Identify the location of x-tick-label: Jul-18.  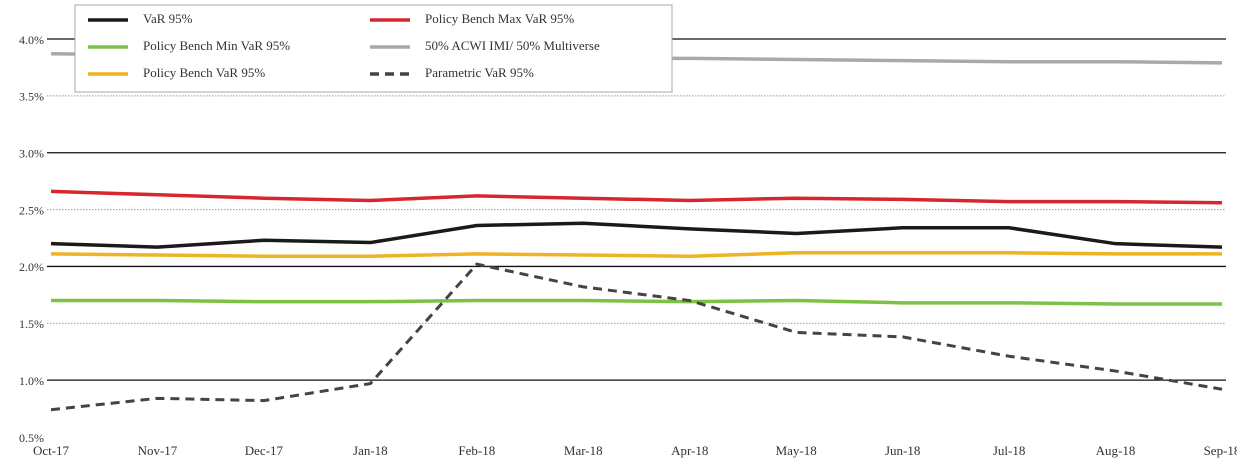
(1009, 450).